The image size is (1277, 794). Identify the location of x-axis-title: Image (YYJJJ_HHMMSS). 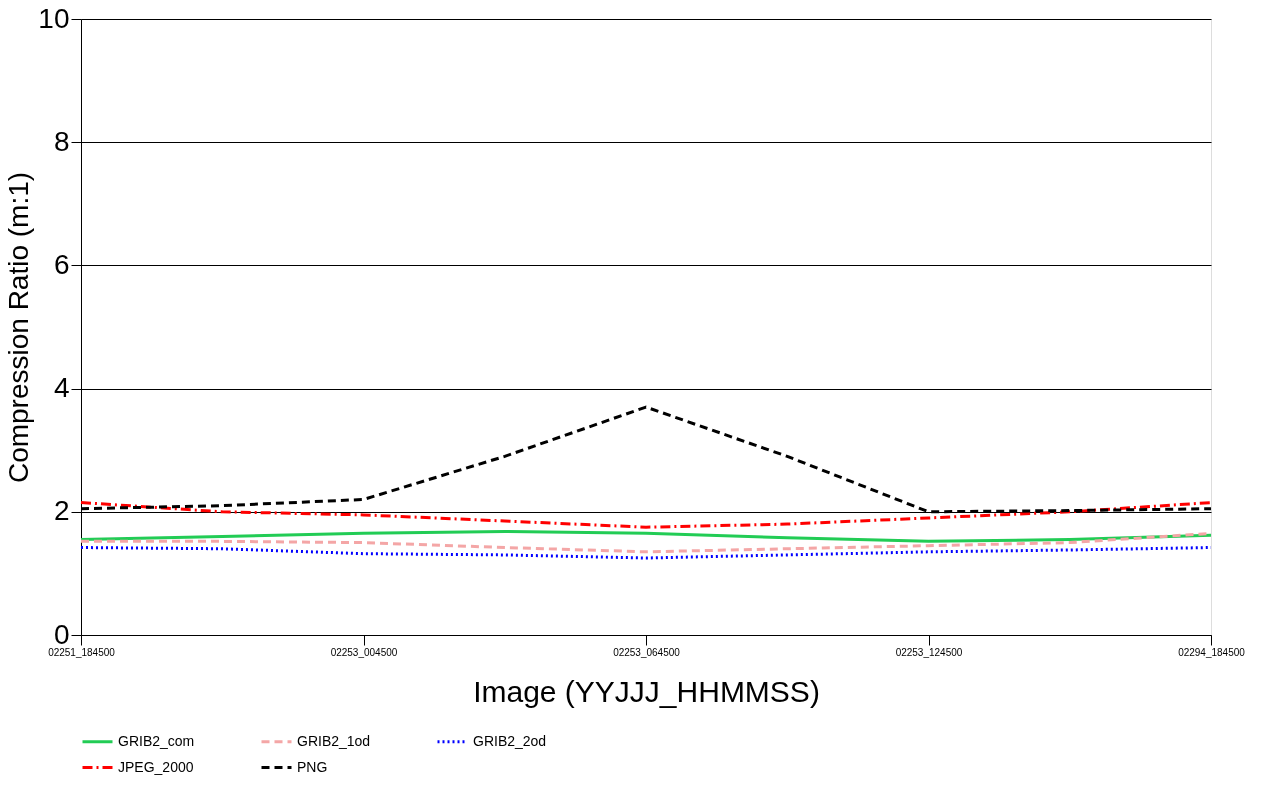
(646, 691).